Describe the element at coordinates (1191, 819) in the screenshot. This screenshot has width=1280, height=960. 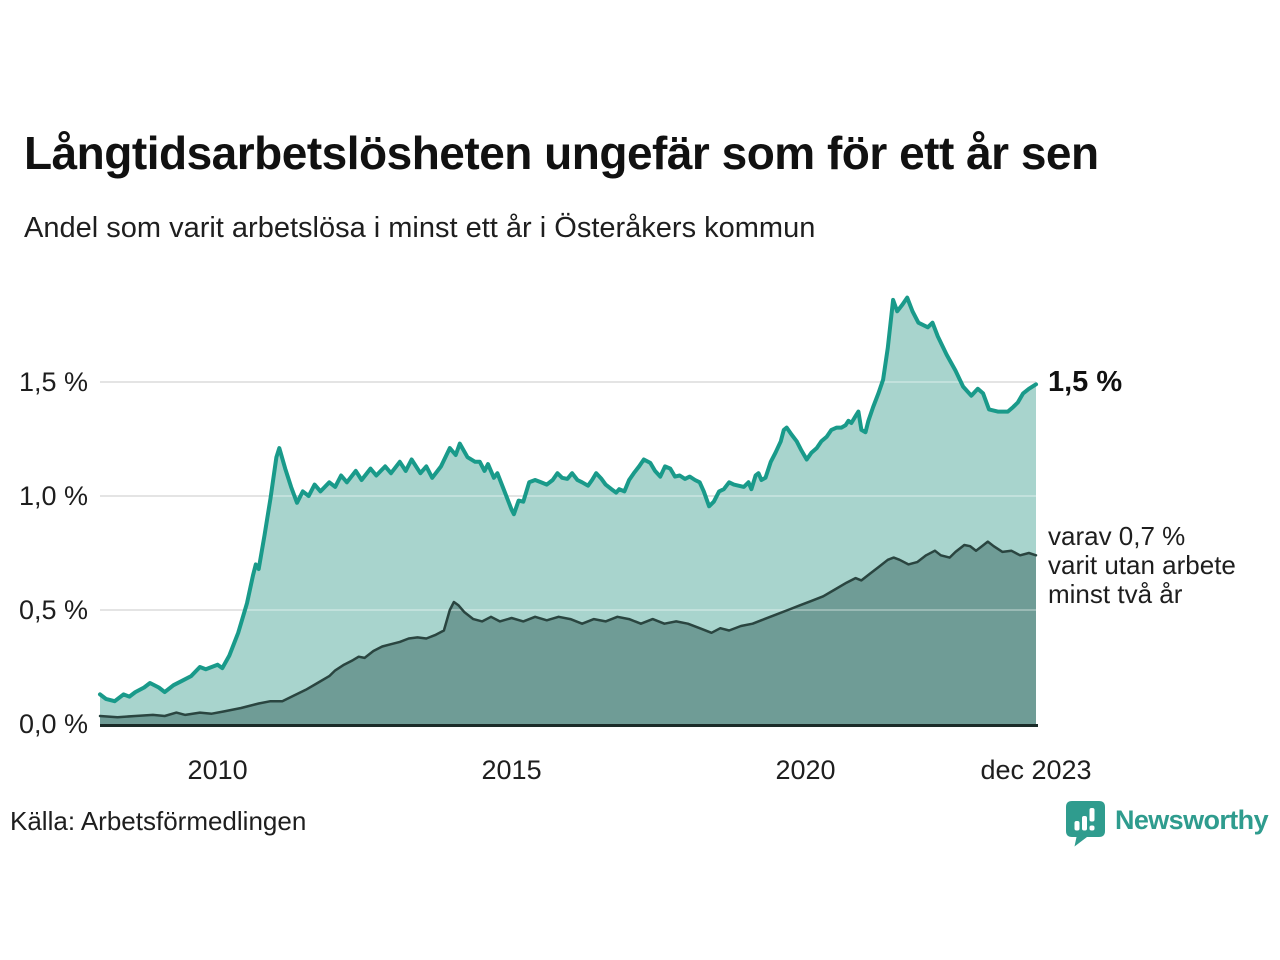
I see `newsworthy-wordmark: Newsworthy` at that location.